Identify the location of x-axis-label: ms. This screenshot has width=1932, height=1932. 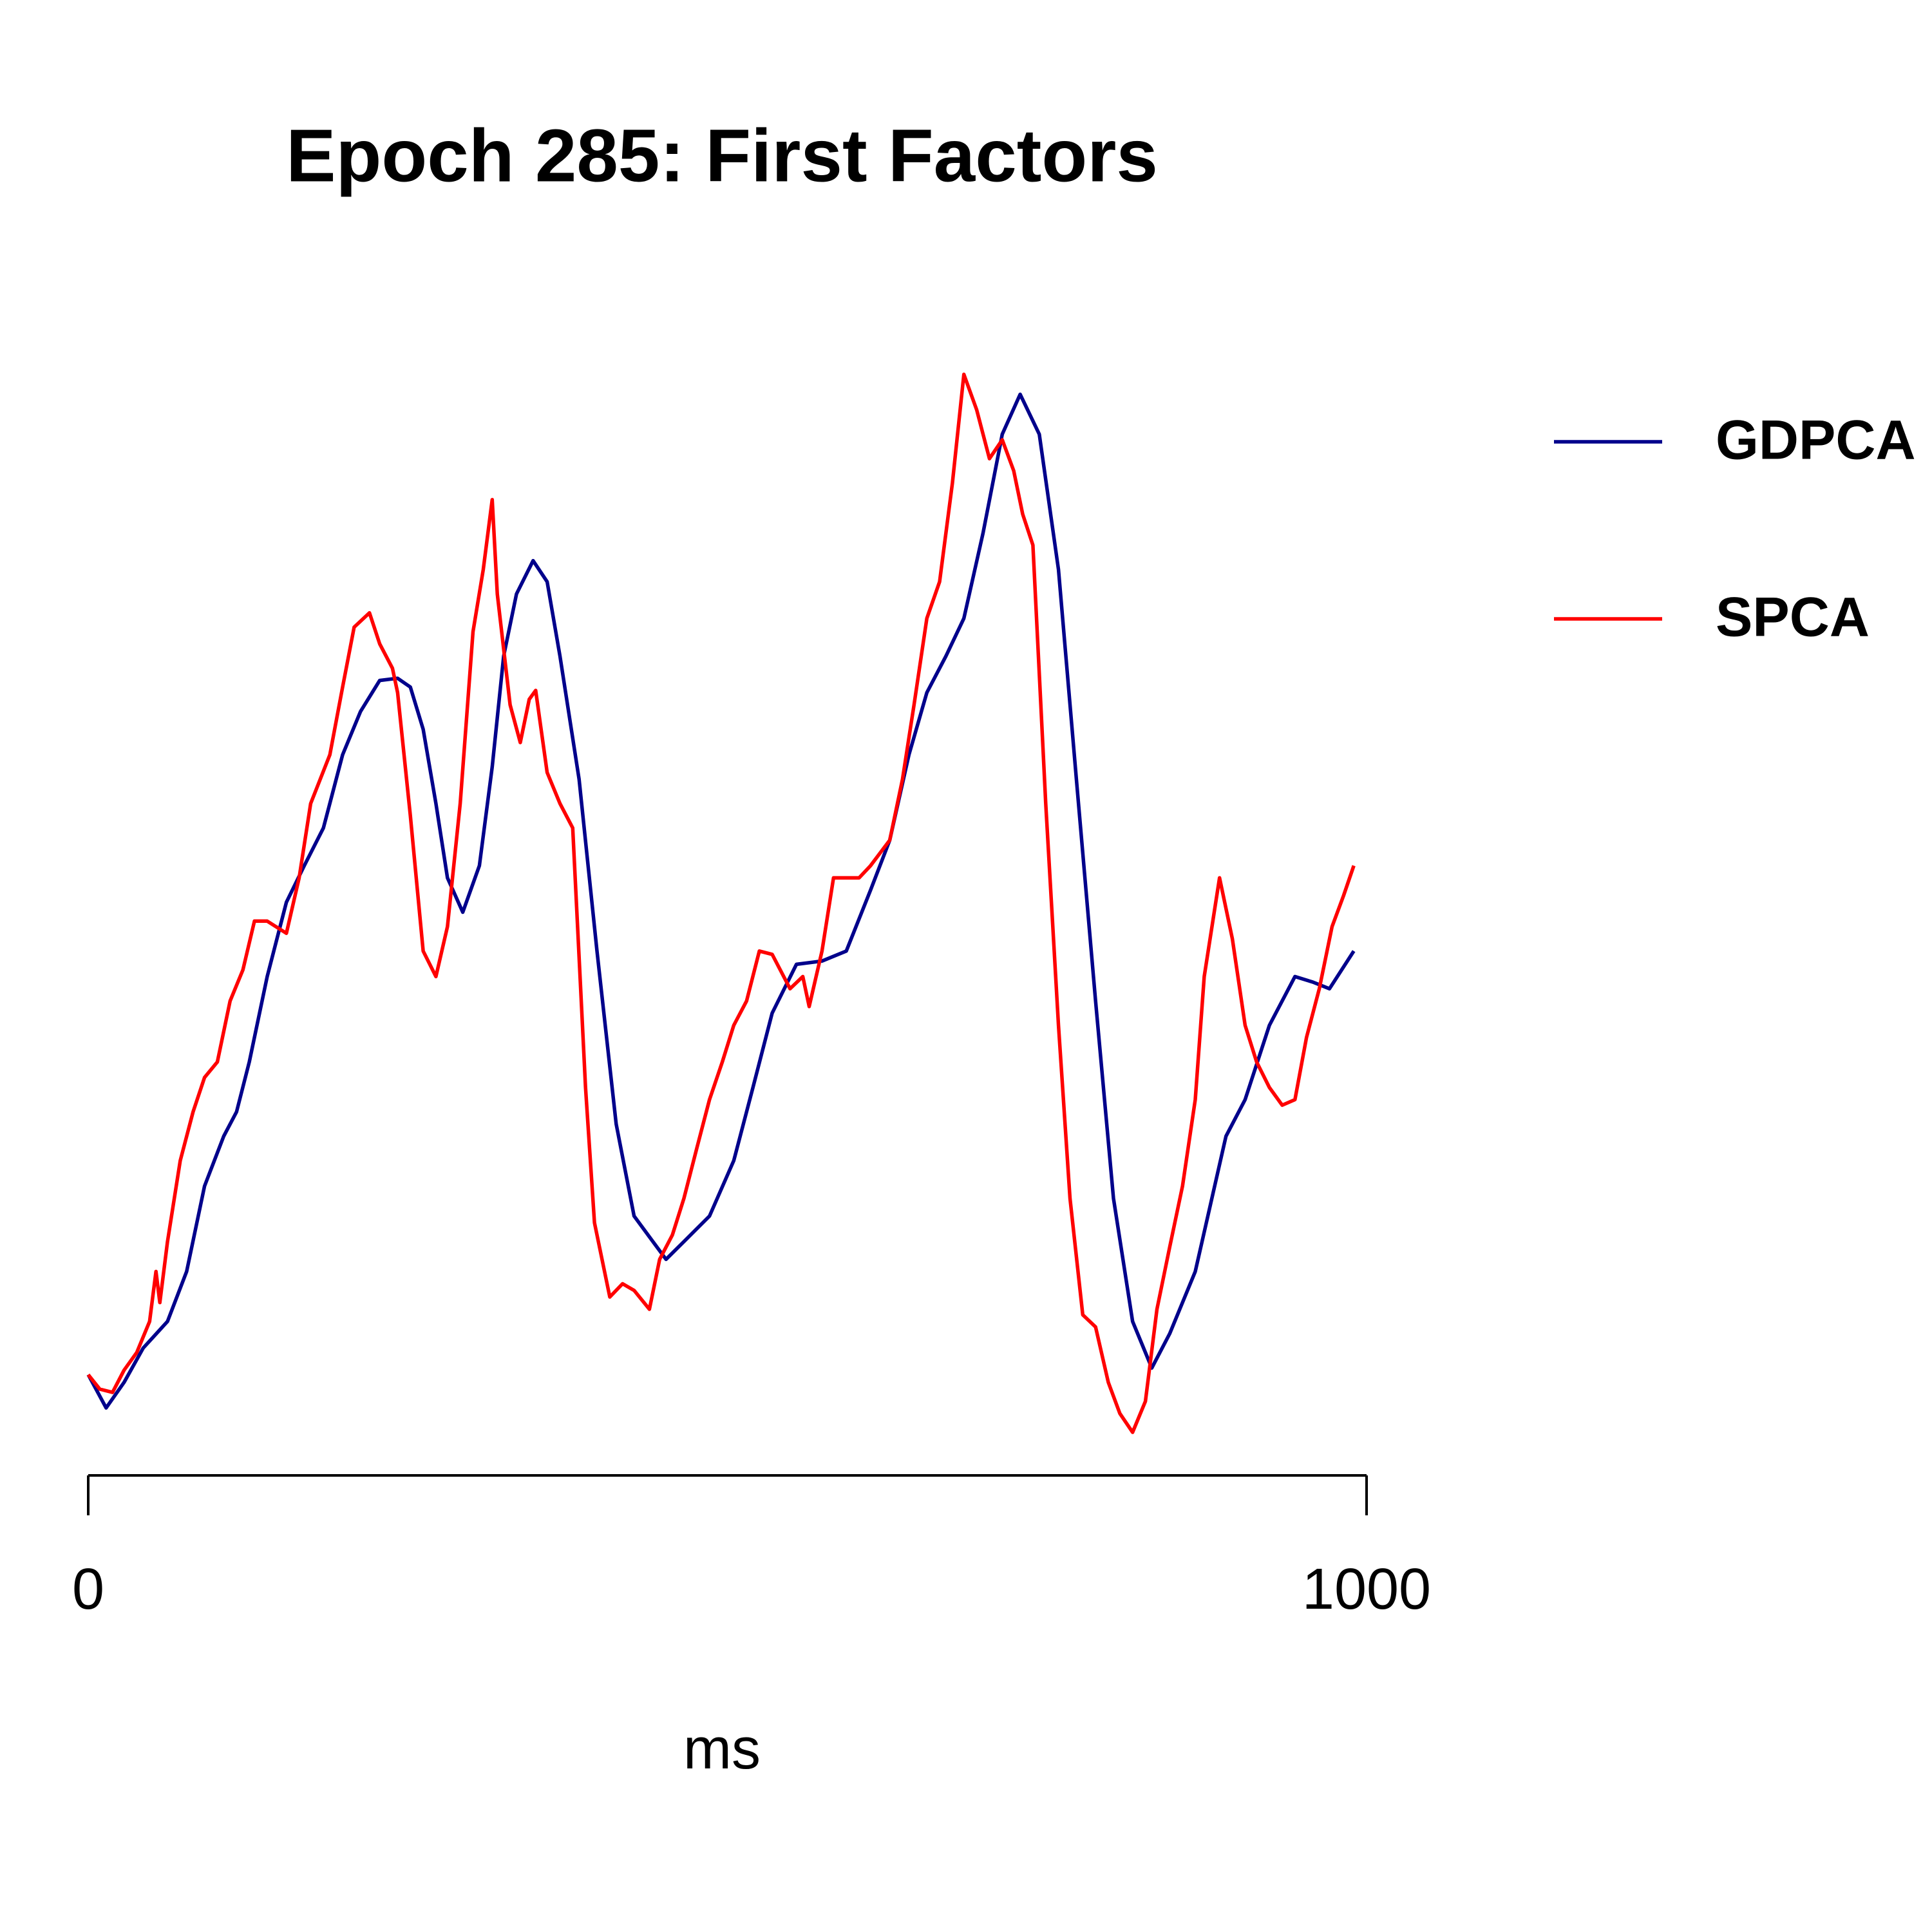
(722, 1749).